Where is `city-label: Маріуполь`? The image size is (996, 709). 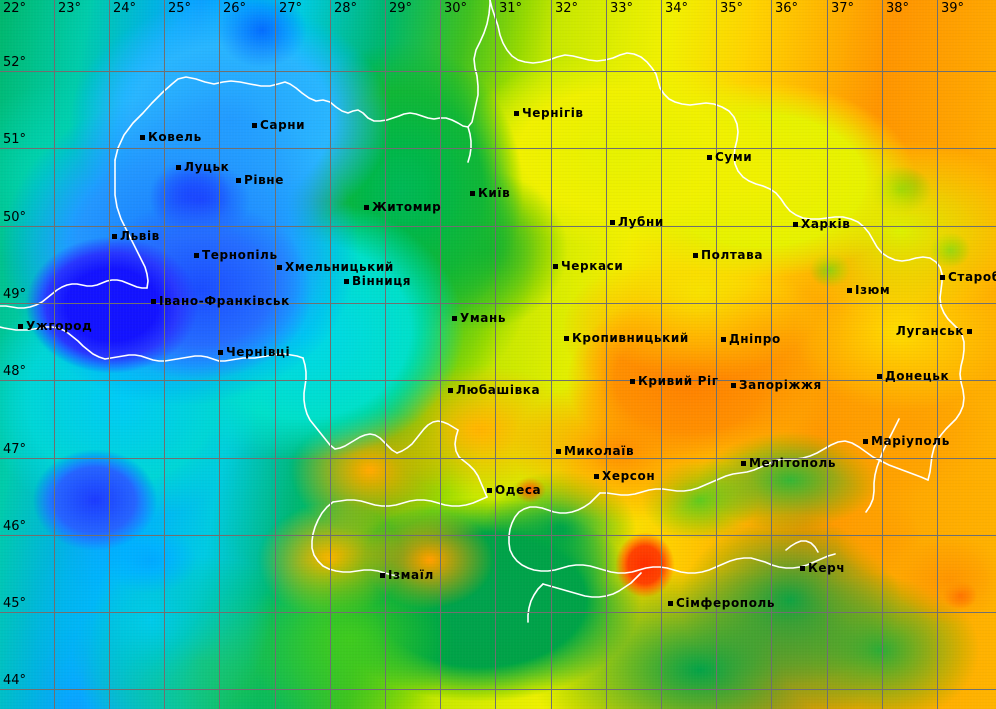 city-label: Маріуполь is located at coordinates (910, 441).